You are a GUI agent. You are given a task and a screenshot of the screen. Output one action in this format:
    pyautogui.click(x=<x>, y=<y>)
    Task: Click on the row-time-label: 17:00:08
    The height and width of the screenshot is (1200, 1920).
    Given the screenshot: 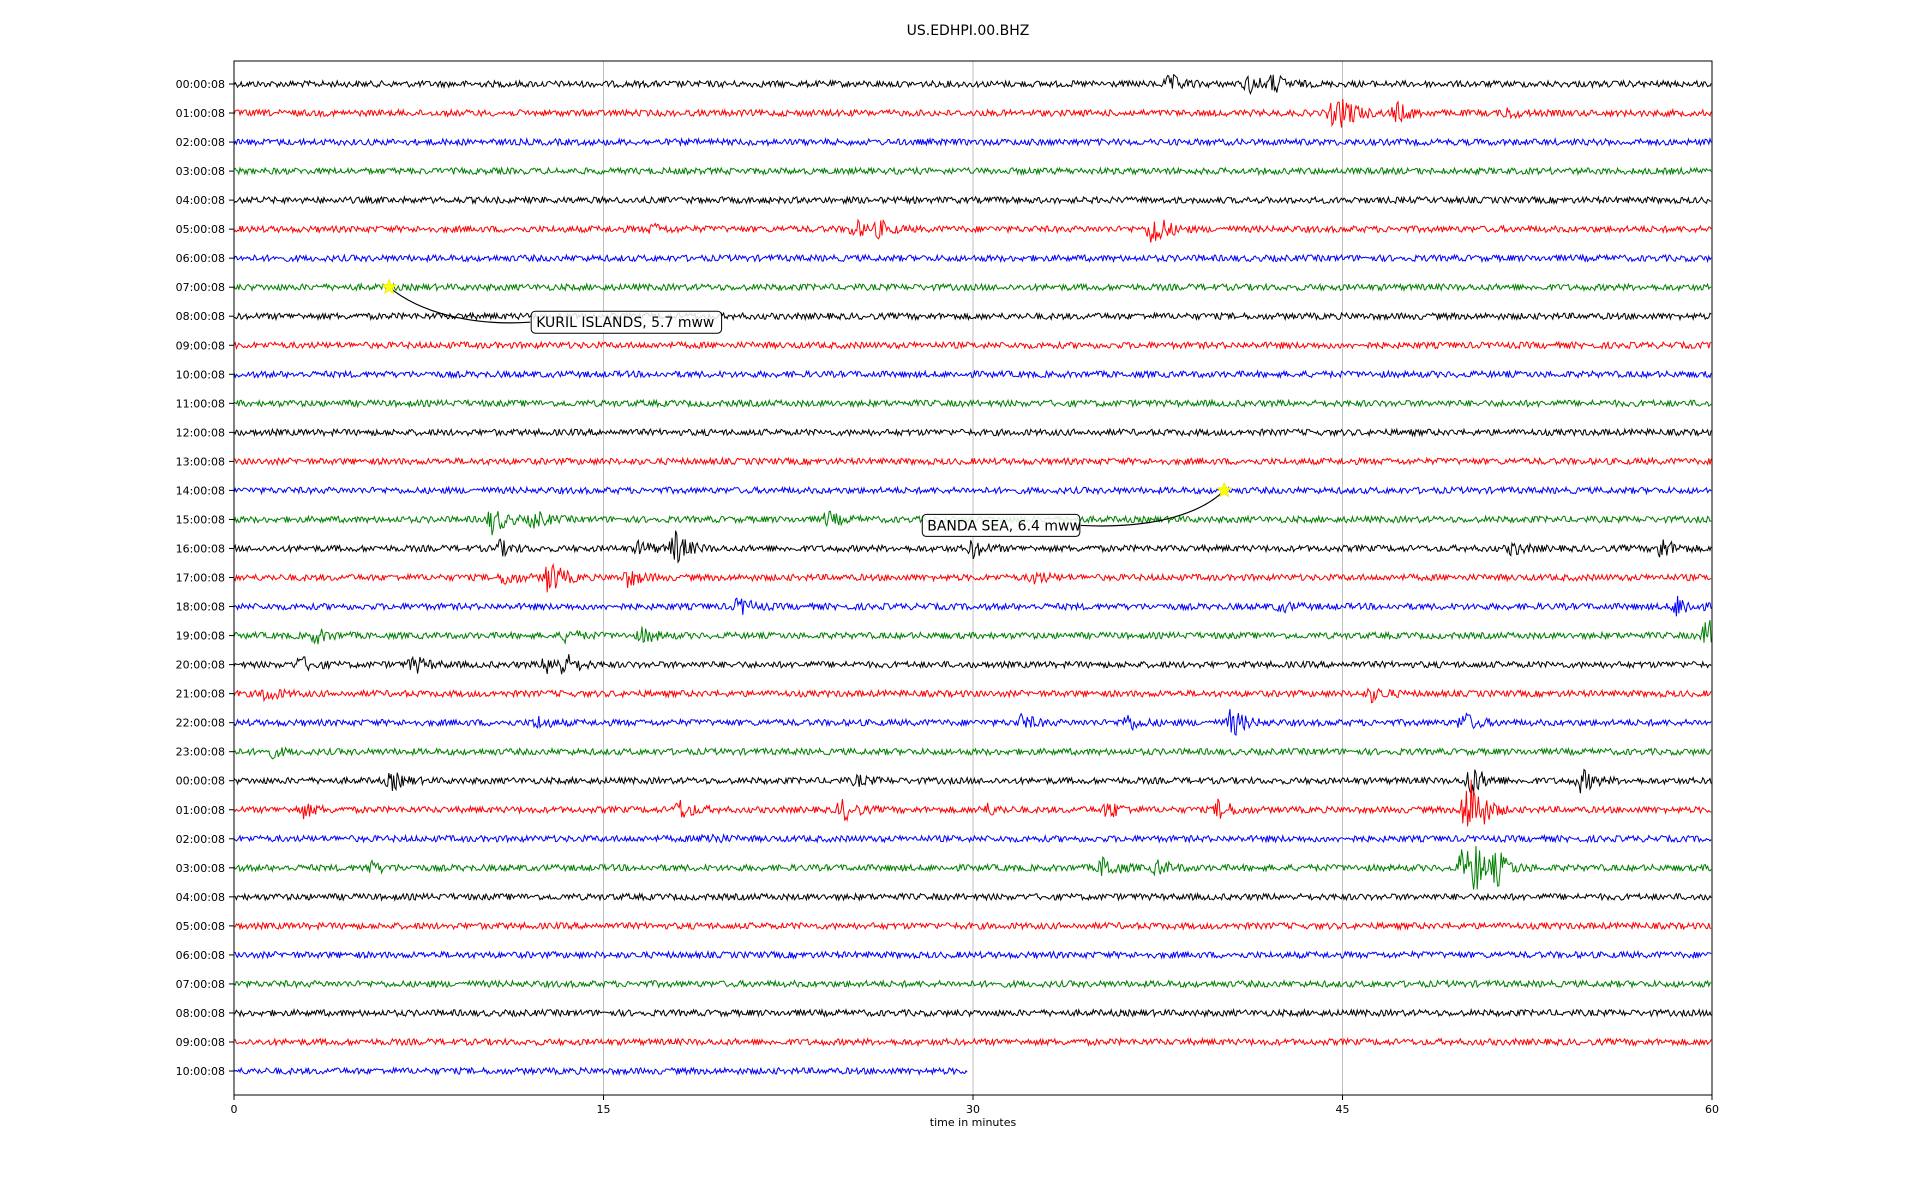 What is the action you would take?
    pyautogui.click(x=200, y=578)
    